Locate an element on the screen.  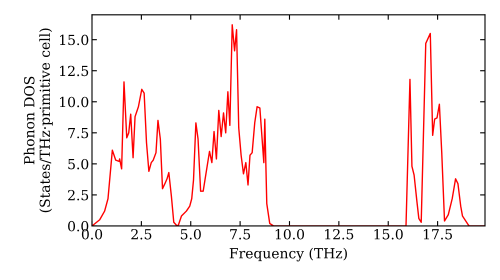
x-tick-label: 15.0 is located at coordinates (388, 234).